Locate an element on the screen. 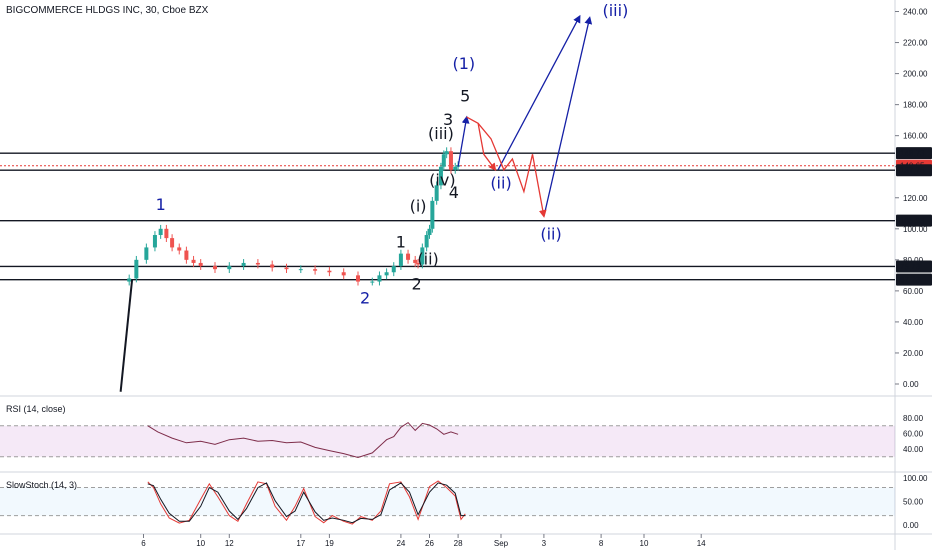 The width and height of the screenshot is (932, 550). y-tick-label: 220.00 is located at coordinates (915, 43).